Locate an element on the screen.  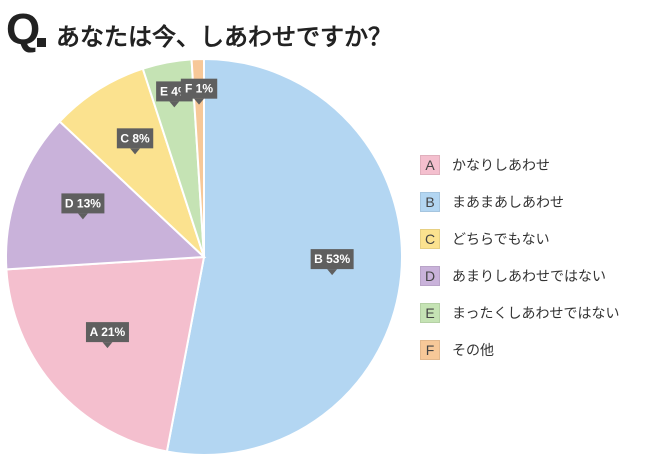
pie-slice-d is located at coordinates (106, 195).